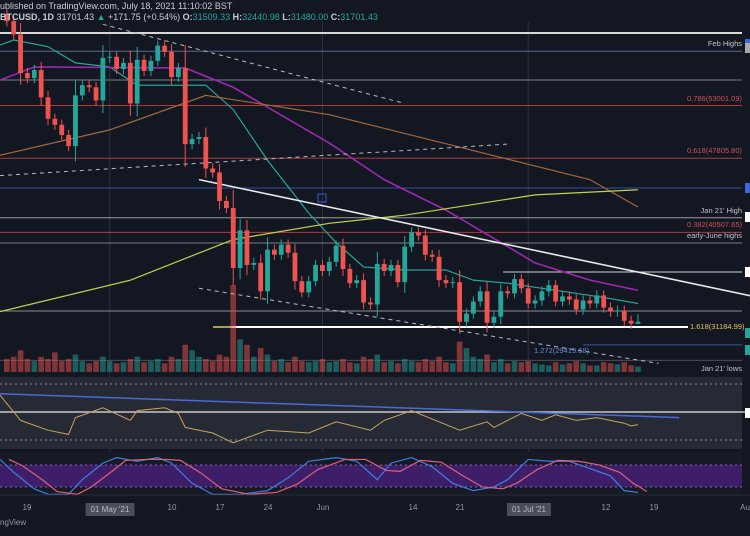  What do you see at coordinates (261, 17) in the screenshot?
I see `high-value: 32440.98` at bounding box center [261, 17].